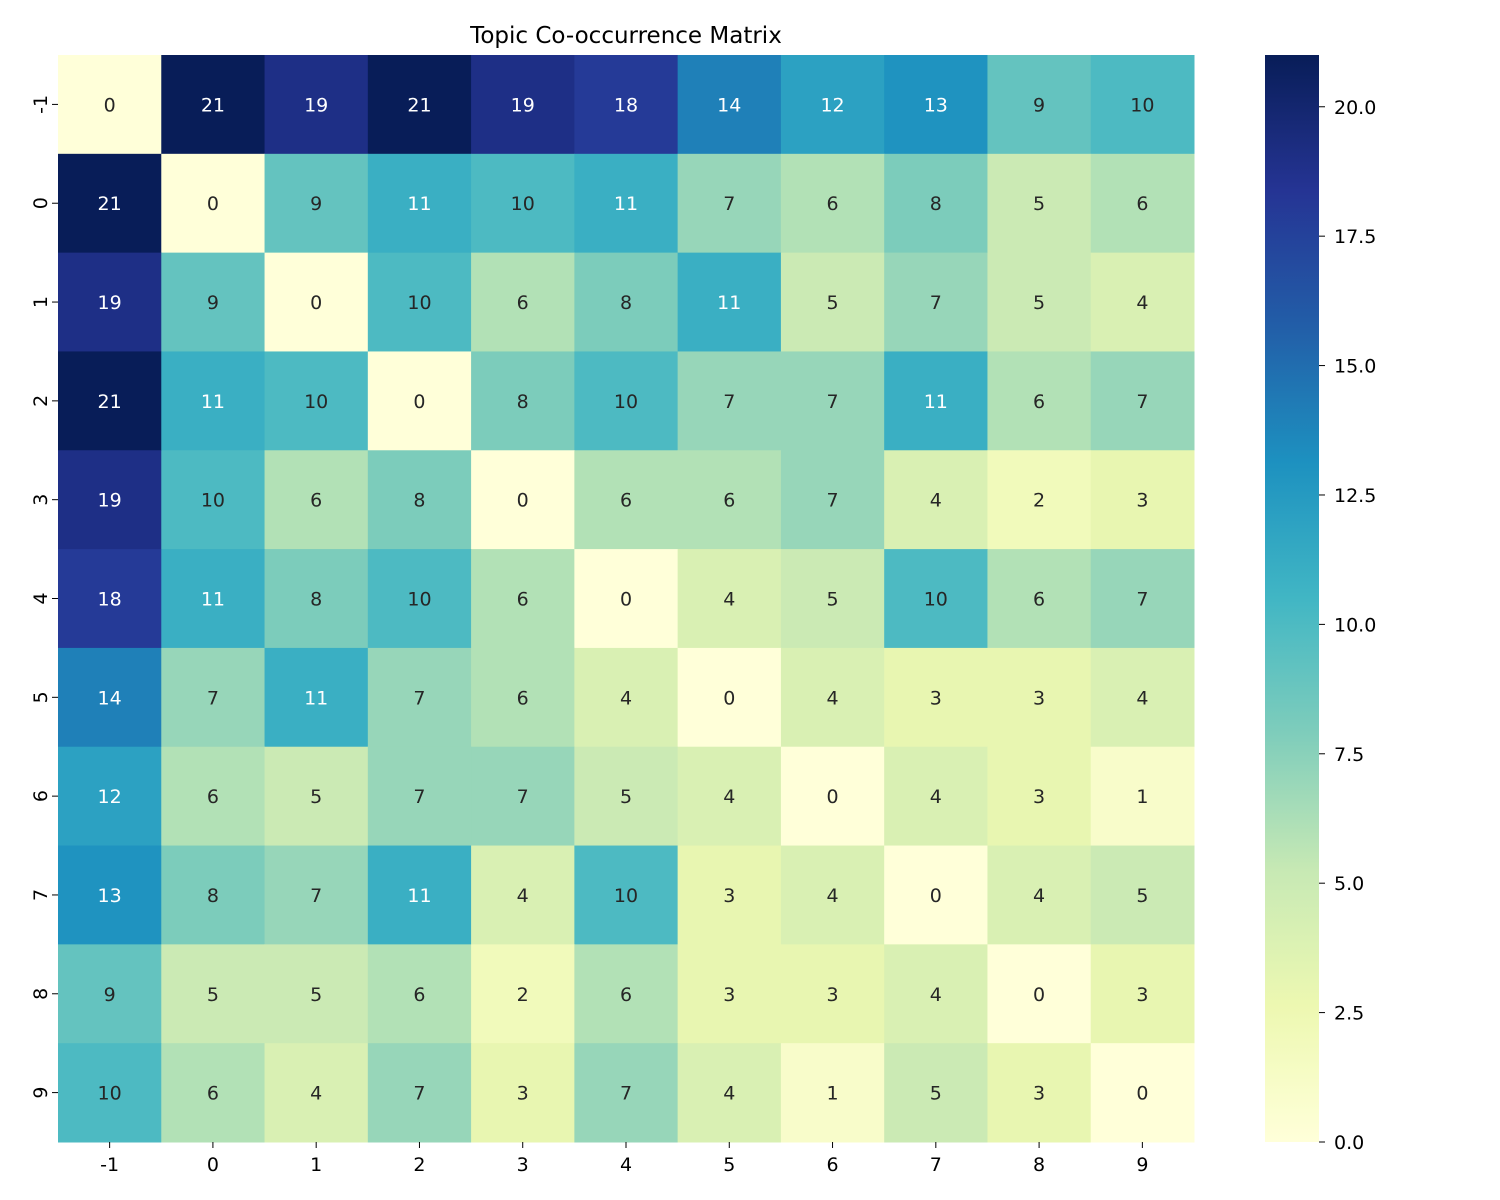  I want to click on cell-value-label: 9, so click(110, 995).